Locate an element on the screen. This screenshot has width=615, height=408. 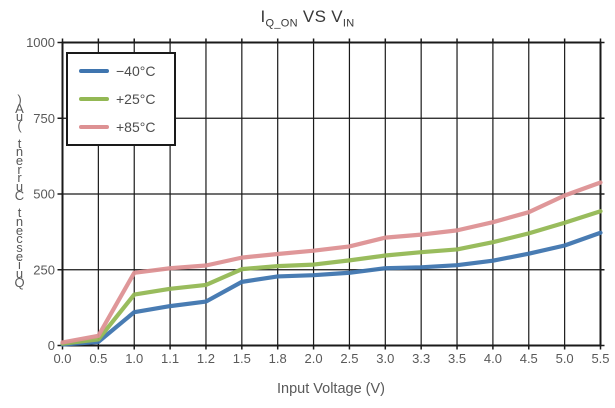
x-tick-label: 3.3 is located at coordinates (421, 358).